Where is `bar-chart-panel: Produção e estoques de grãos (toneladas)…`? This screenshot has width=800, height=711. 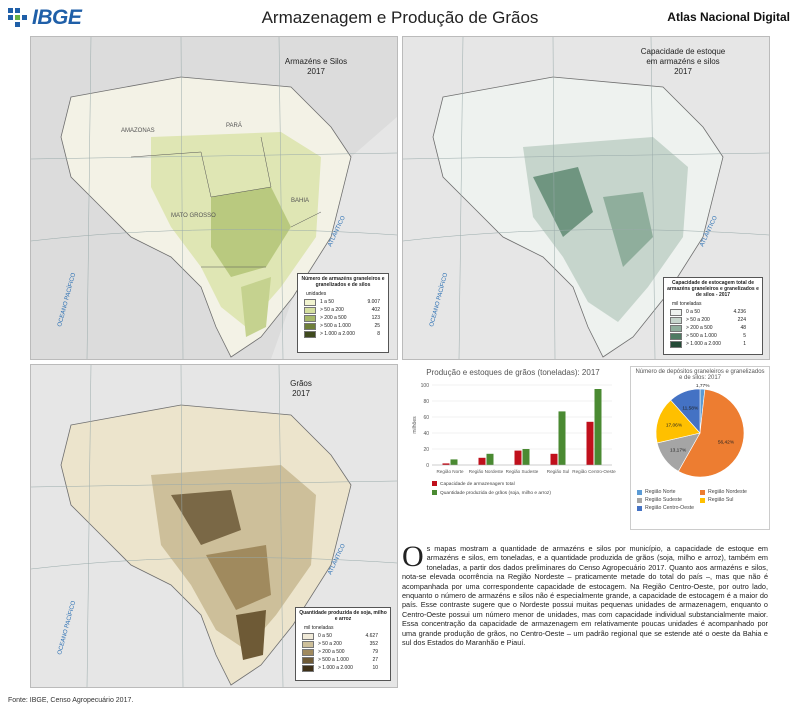
bar-chart-panel: Produção e estoques de grãos (toneladas)… is located at coordinates (513, 448).